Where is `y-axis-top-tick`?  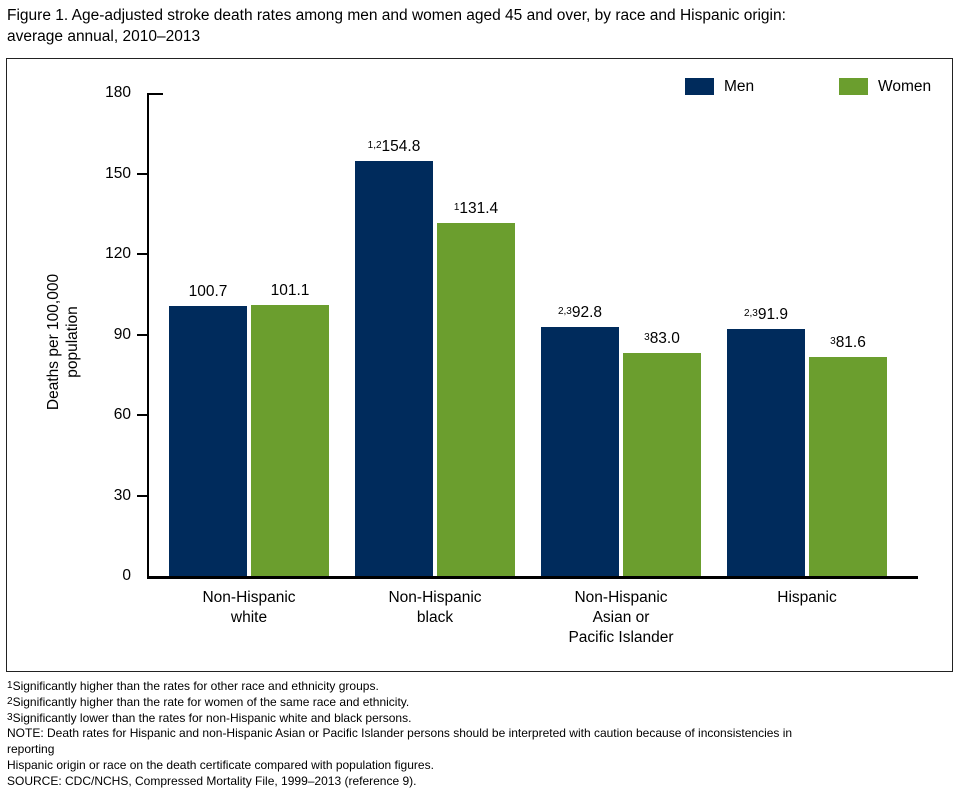 y-axis-top-tick is located at coordinates (156, 94).